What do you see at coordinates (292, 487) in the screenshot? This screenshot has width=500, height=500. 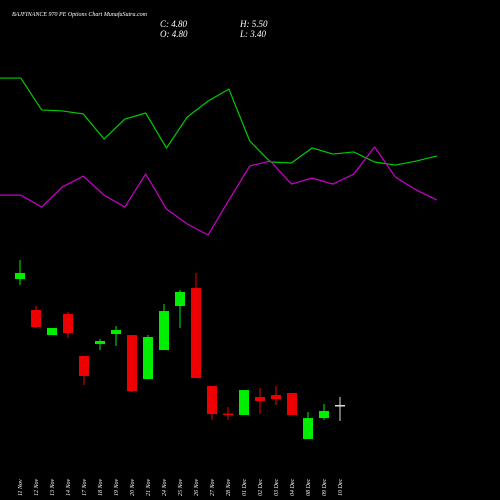 I see `x-tick-label: 04 Dec` at bounding box center [292, 487].